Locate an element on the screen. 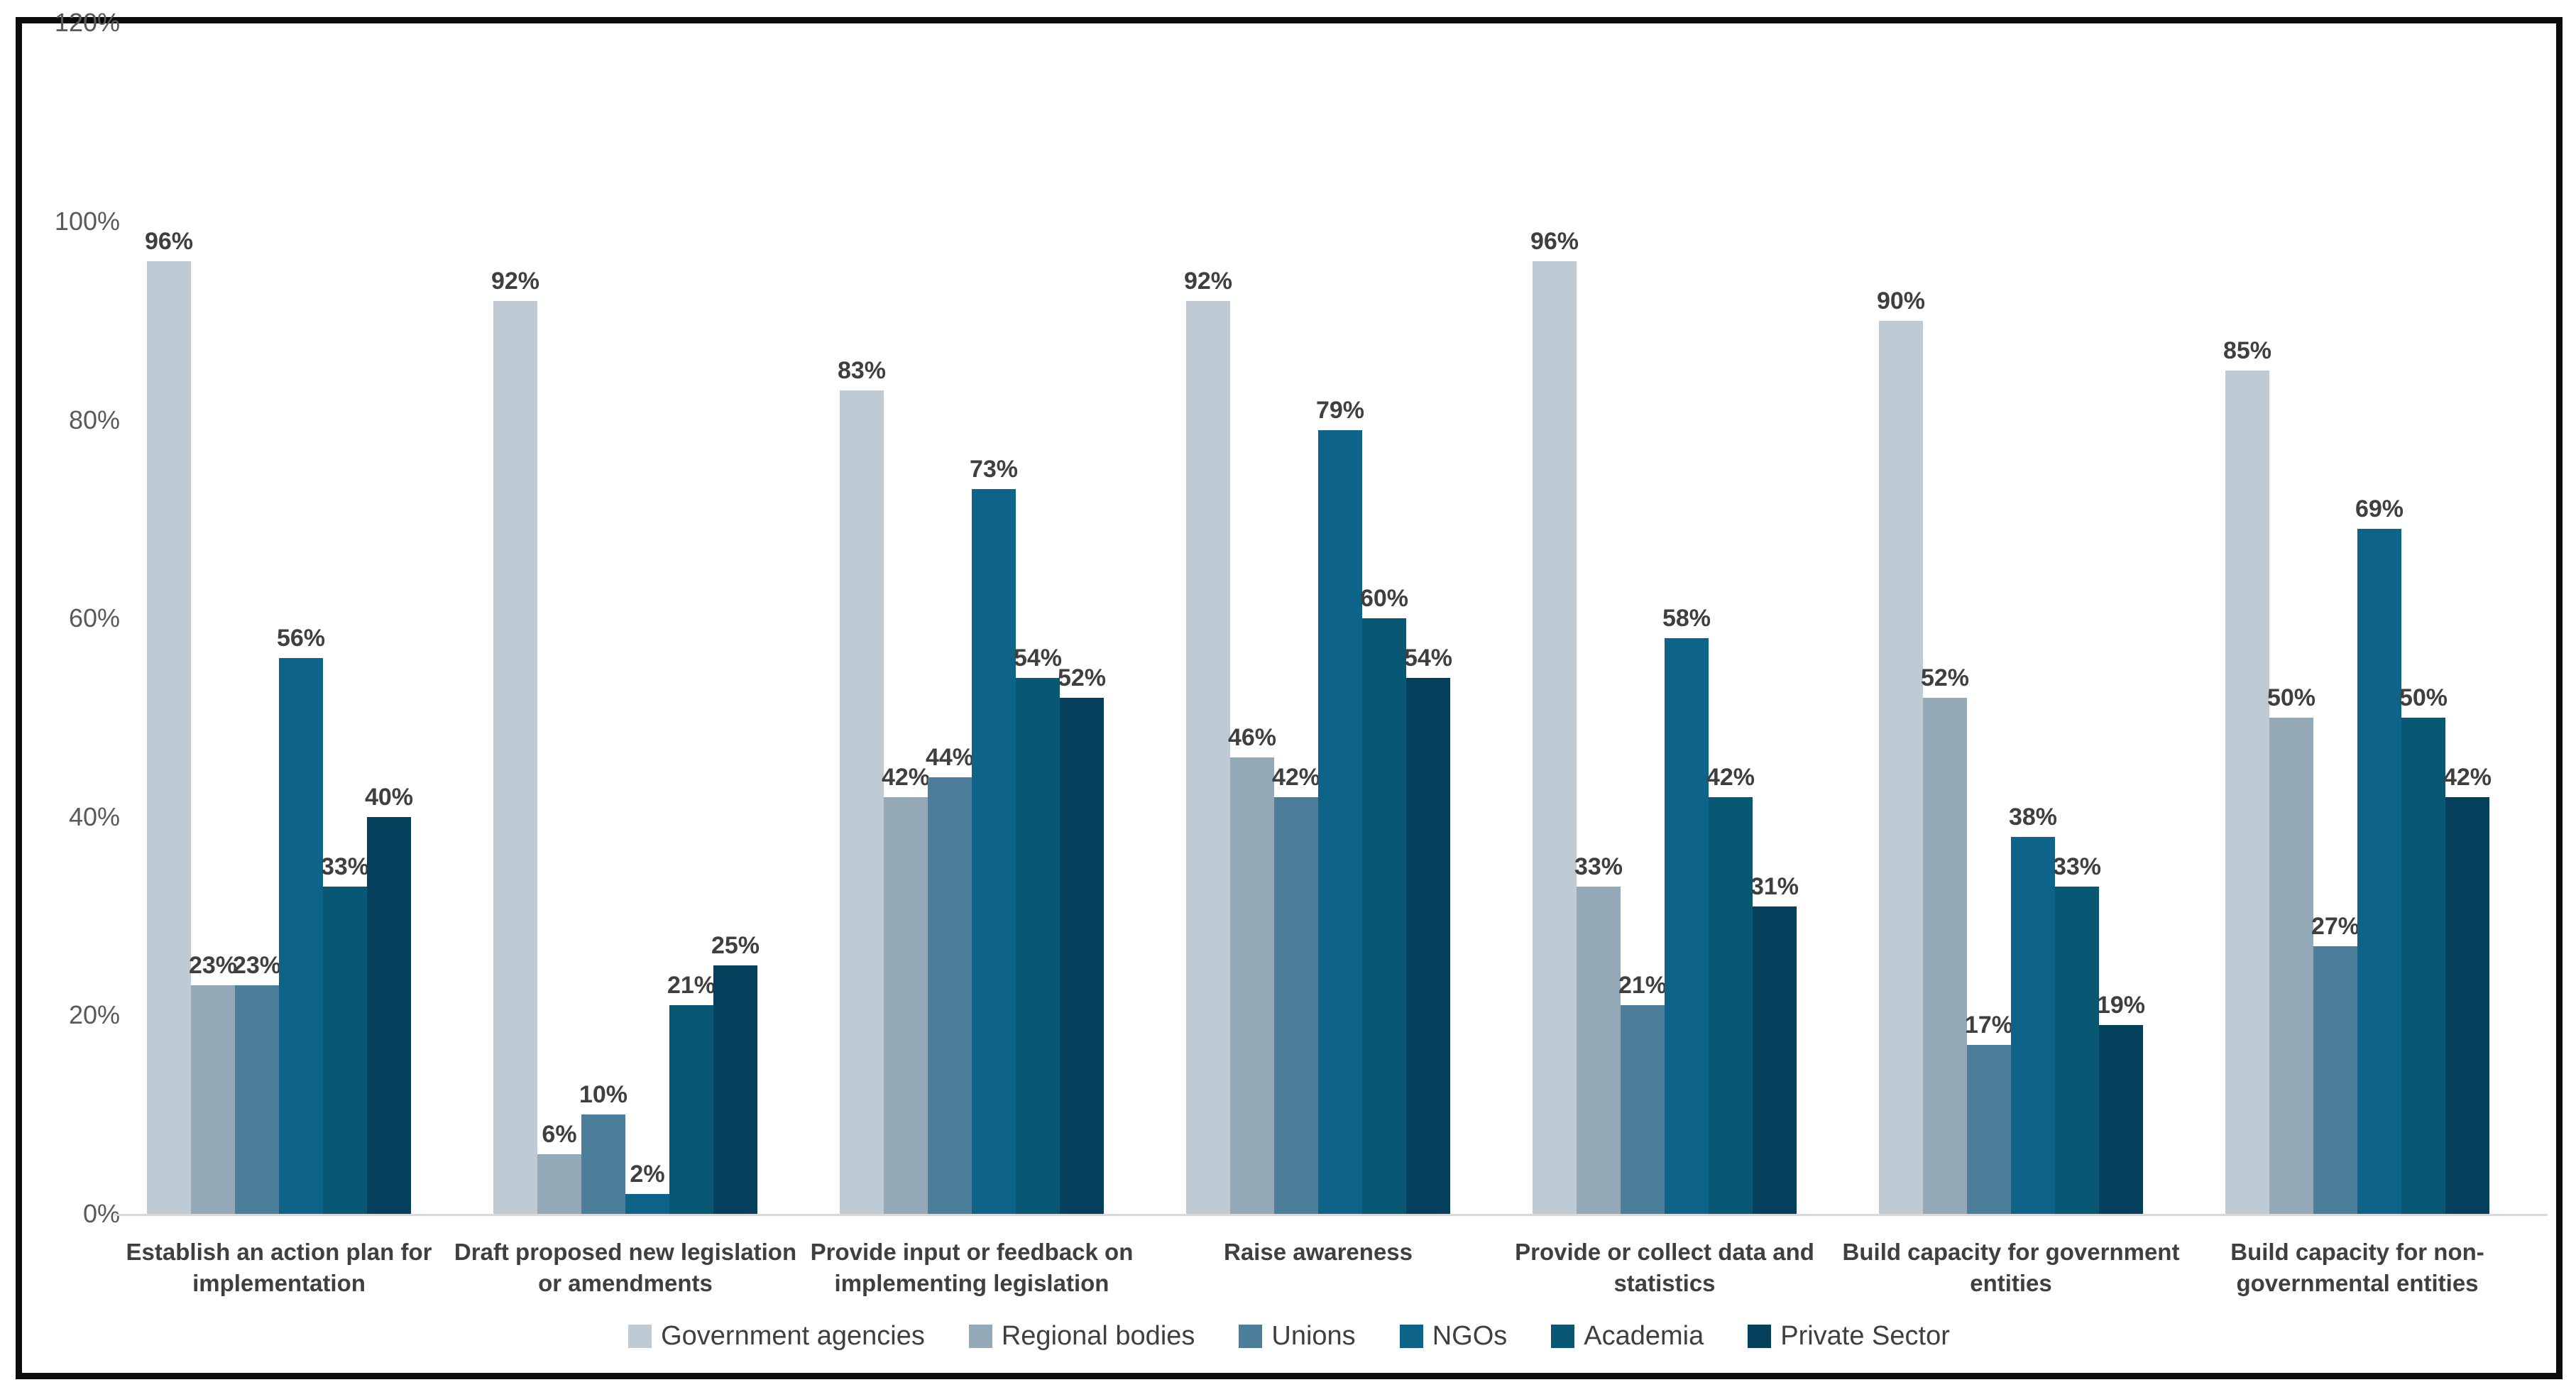 Image resolution: width=2576 pixels, height=1397 pixels. bar-group: 92% 46% 42% 79% 60% 54% is located at coordinates (1318, 741).